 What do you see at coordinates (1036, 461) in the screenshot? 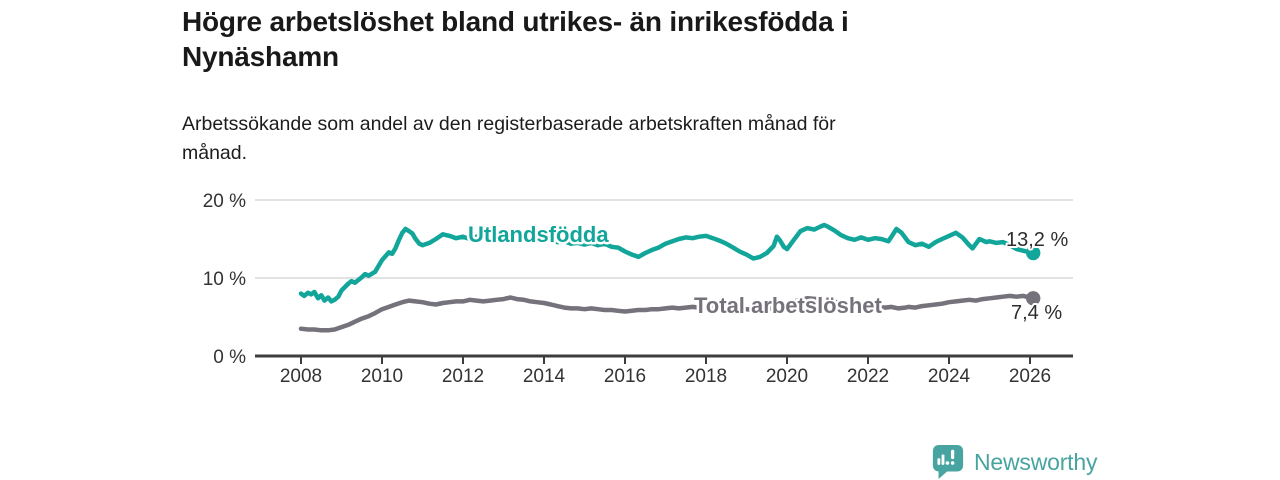
I see `brand-name: Newsworthy` at bounding box center [1036, 461].